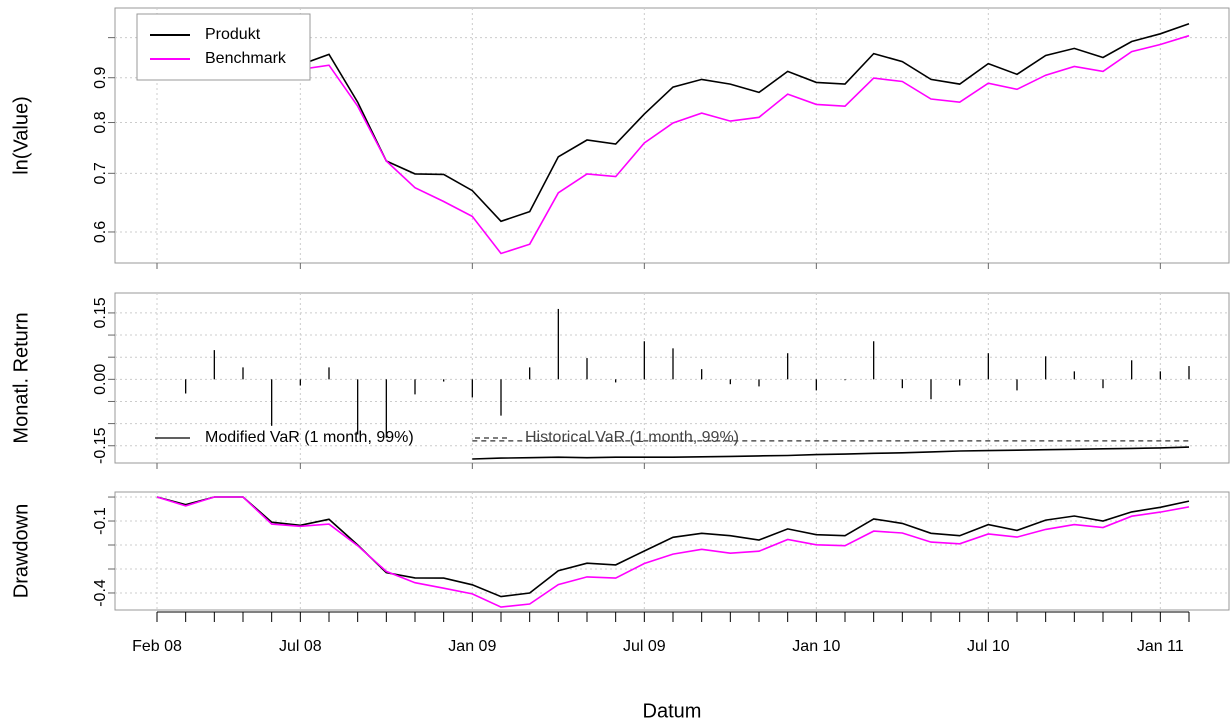 The image size is (1230, 727). I want to click on x-tick-label: Jul 08, so click(300, 646).